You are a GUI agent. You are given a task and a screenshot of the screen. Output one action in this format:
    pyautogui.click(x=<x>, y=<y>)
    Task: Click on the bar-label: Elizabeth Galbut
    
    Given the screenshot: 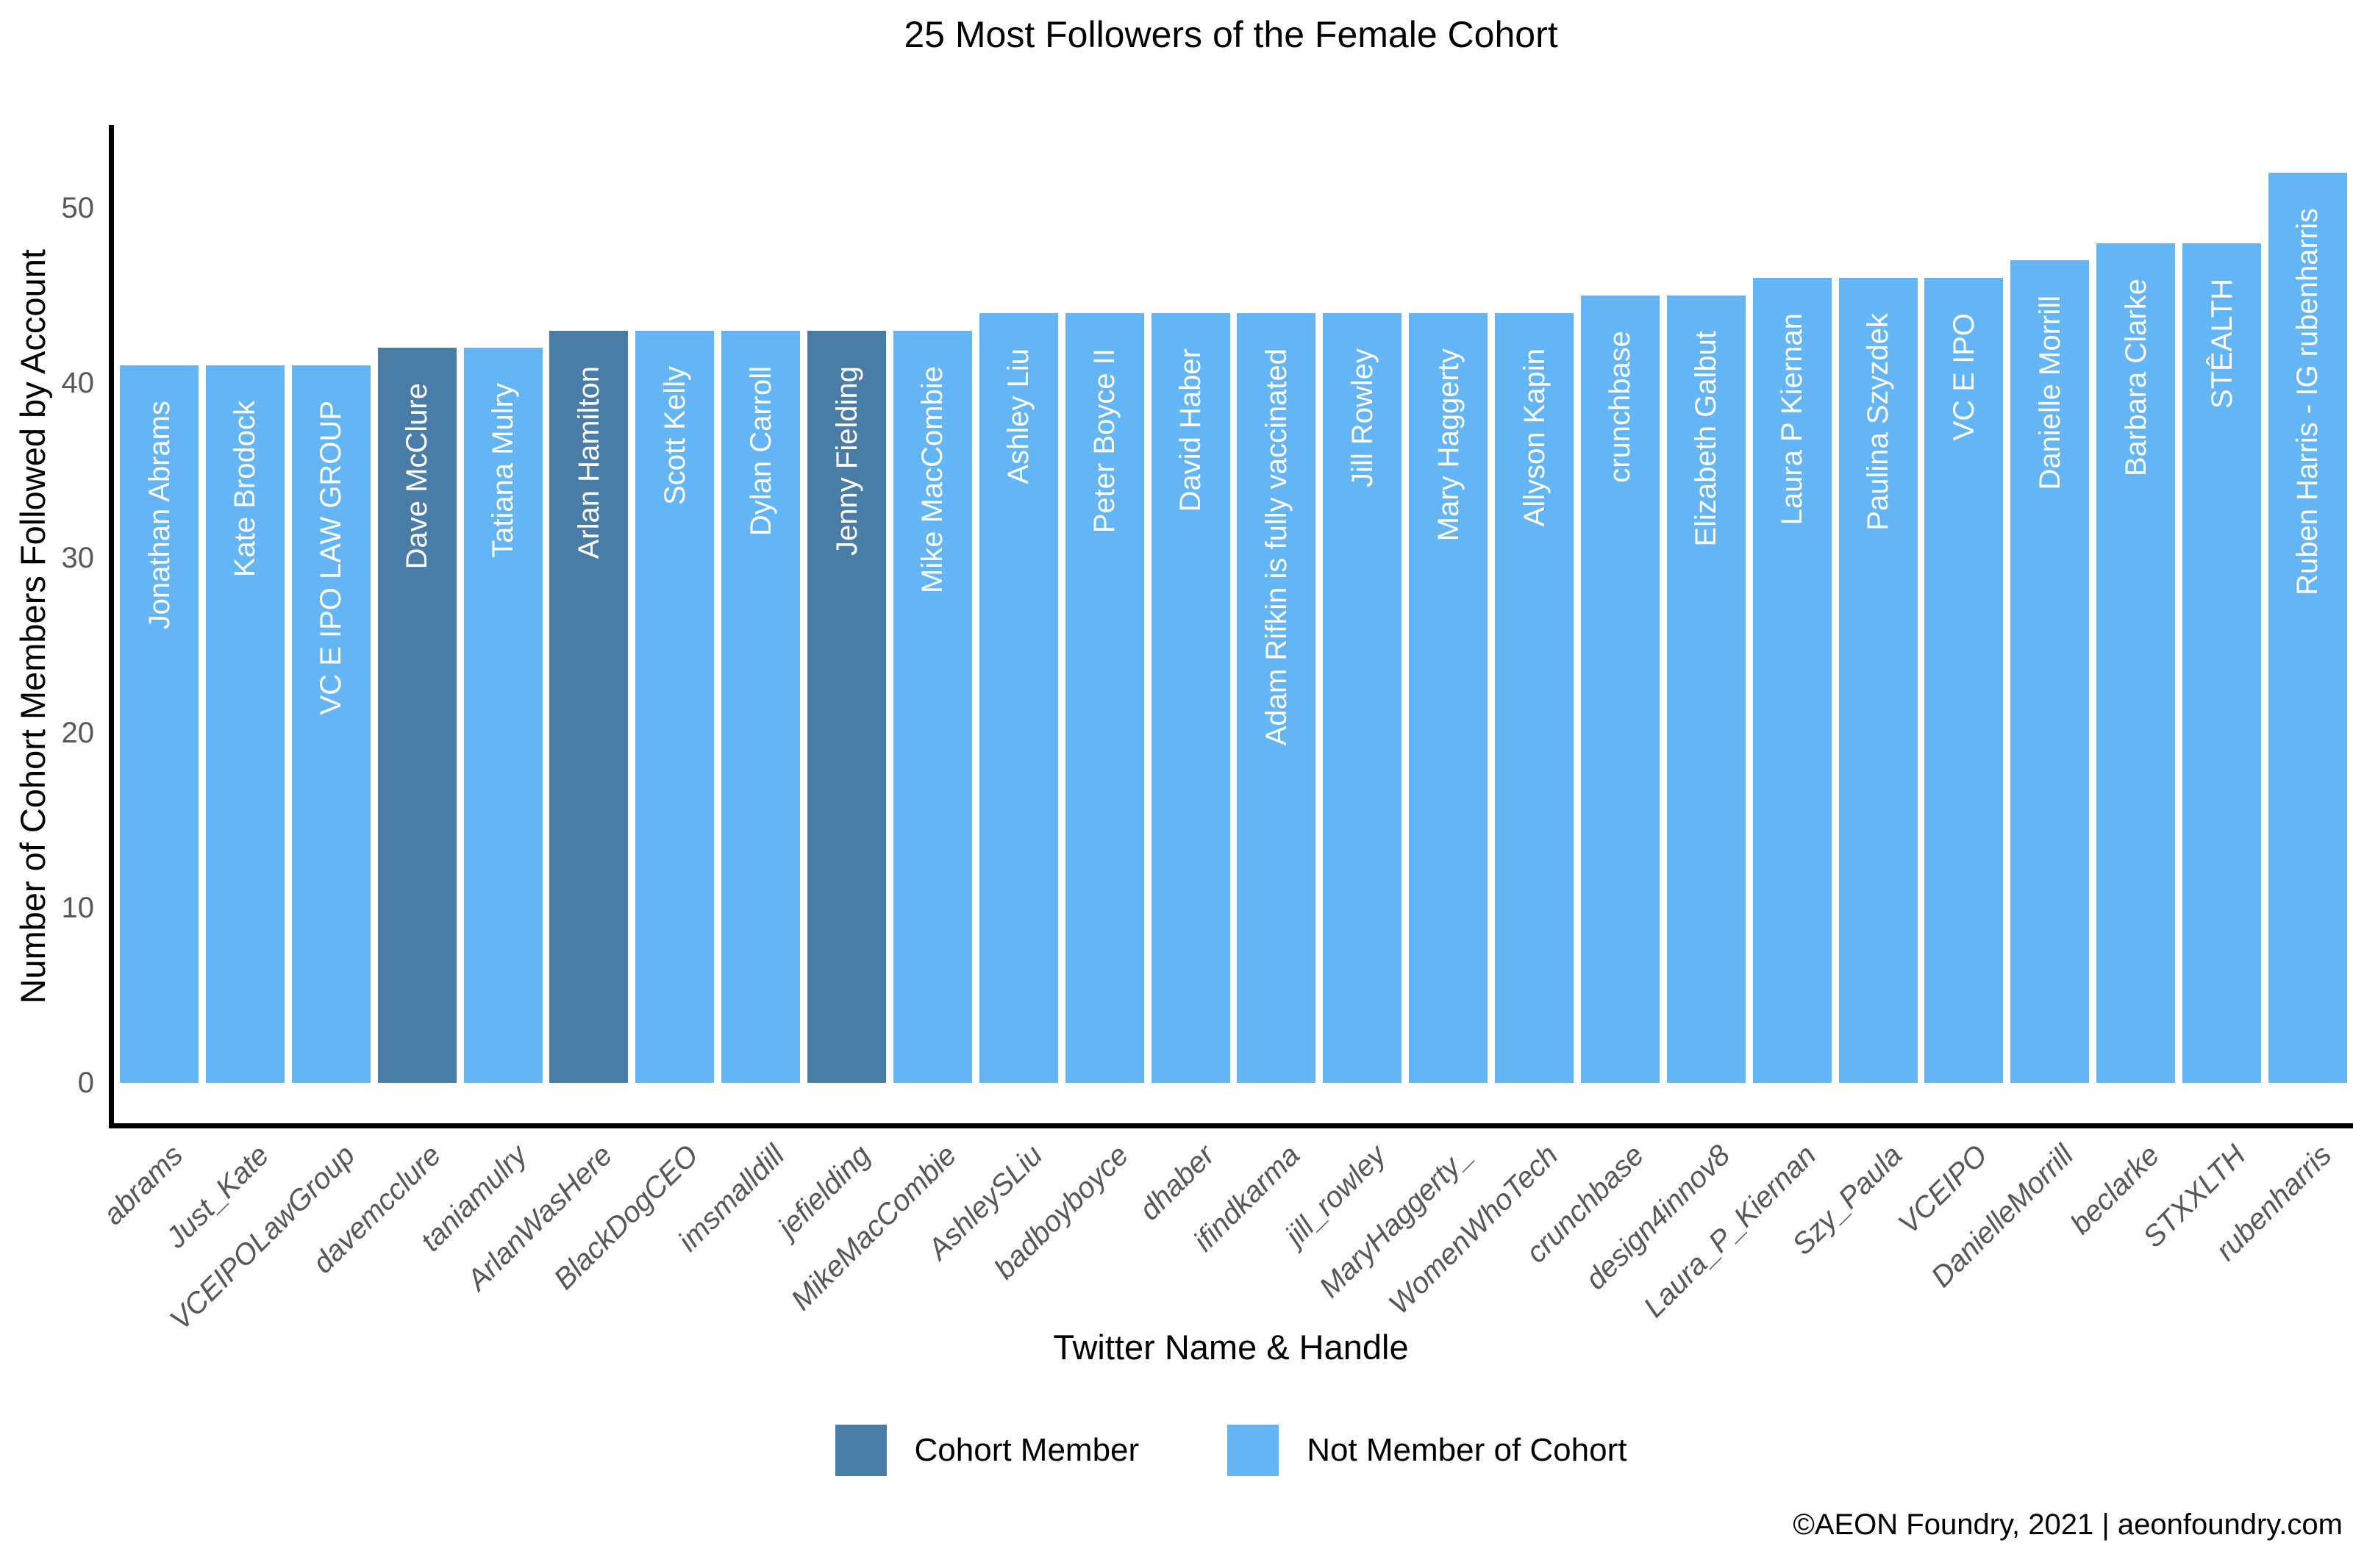 What is the action you would take?
    pyautogui.click(x=1707, y=439)
    